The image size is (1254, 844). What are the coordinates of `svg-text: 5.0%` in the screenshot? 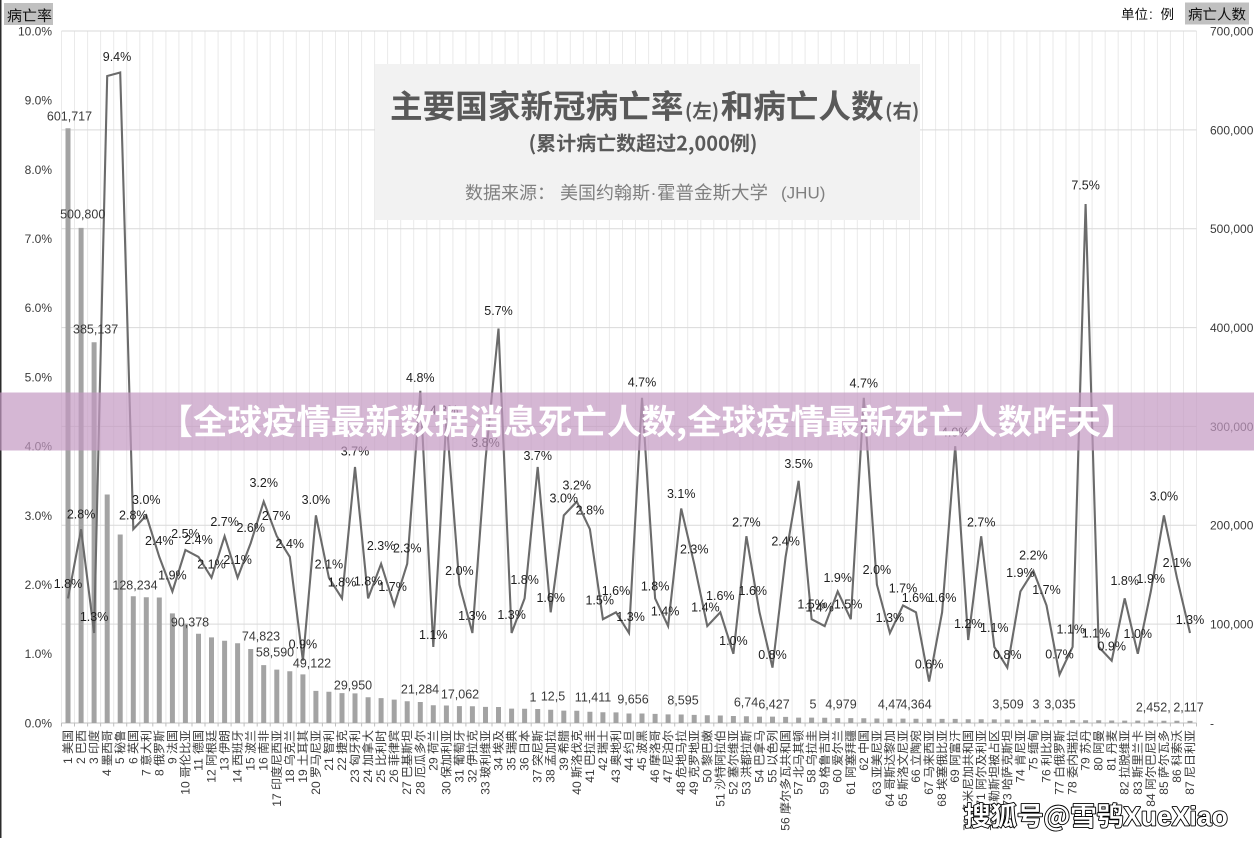 It's located at (39, 377).